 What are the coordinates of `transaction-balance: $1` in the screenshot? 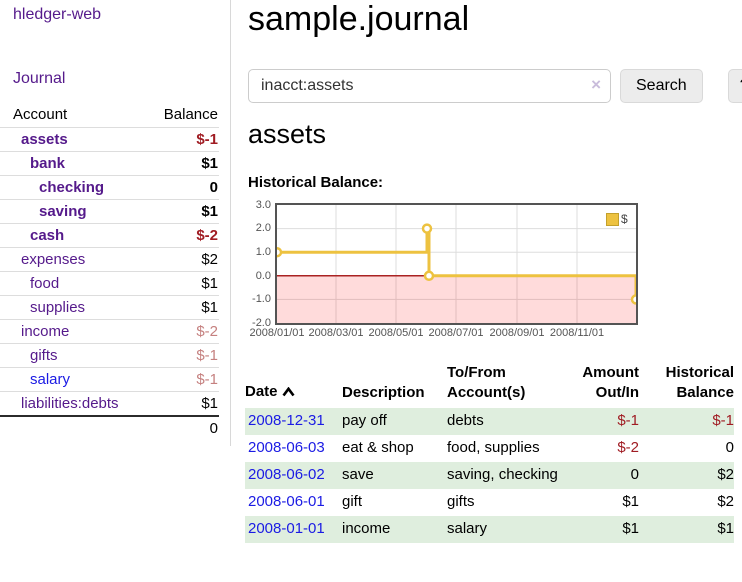 It's located at (725, 528).